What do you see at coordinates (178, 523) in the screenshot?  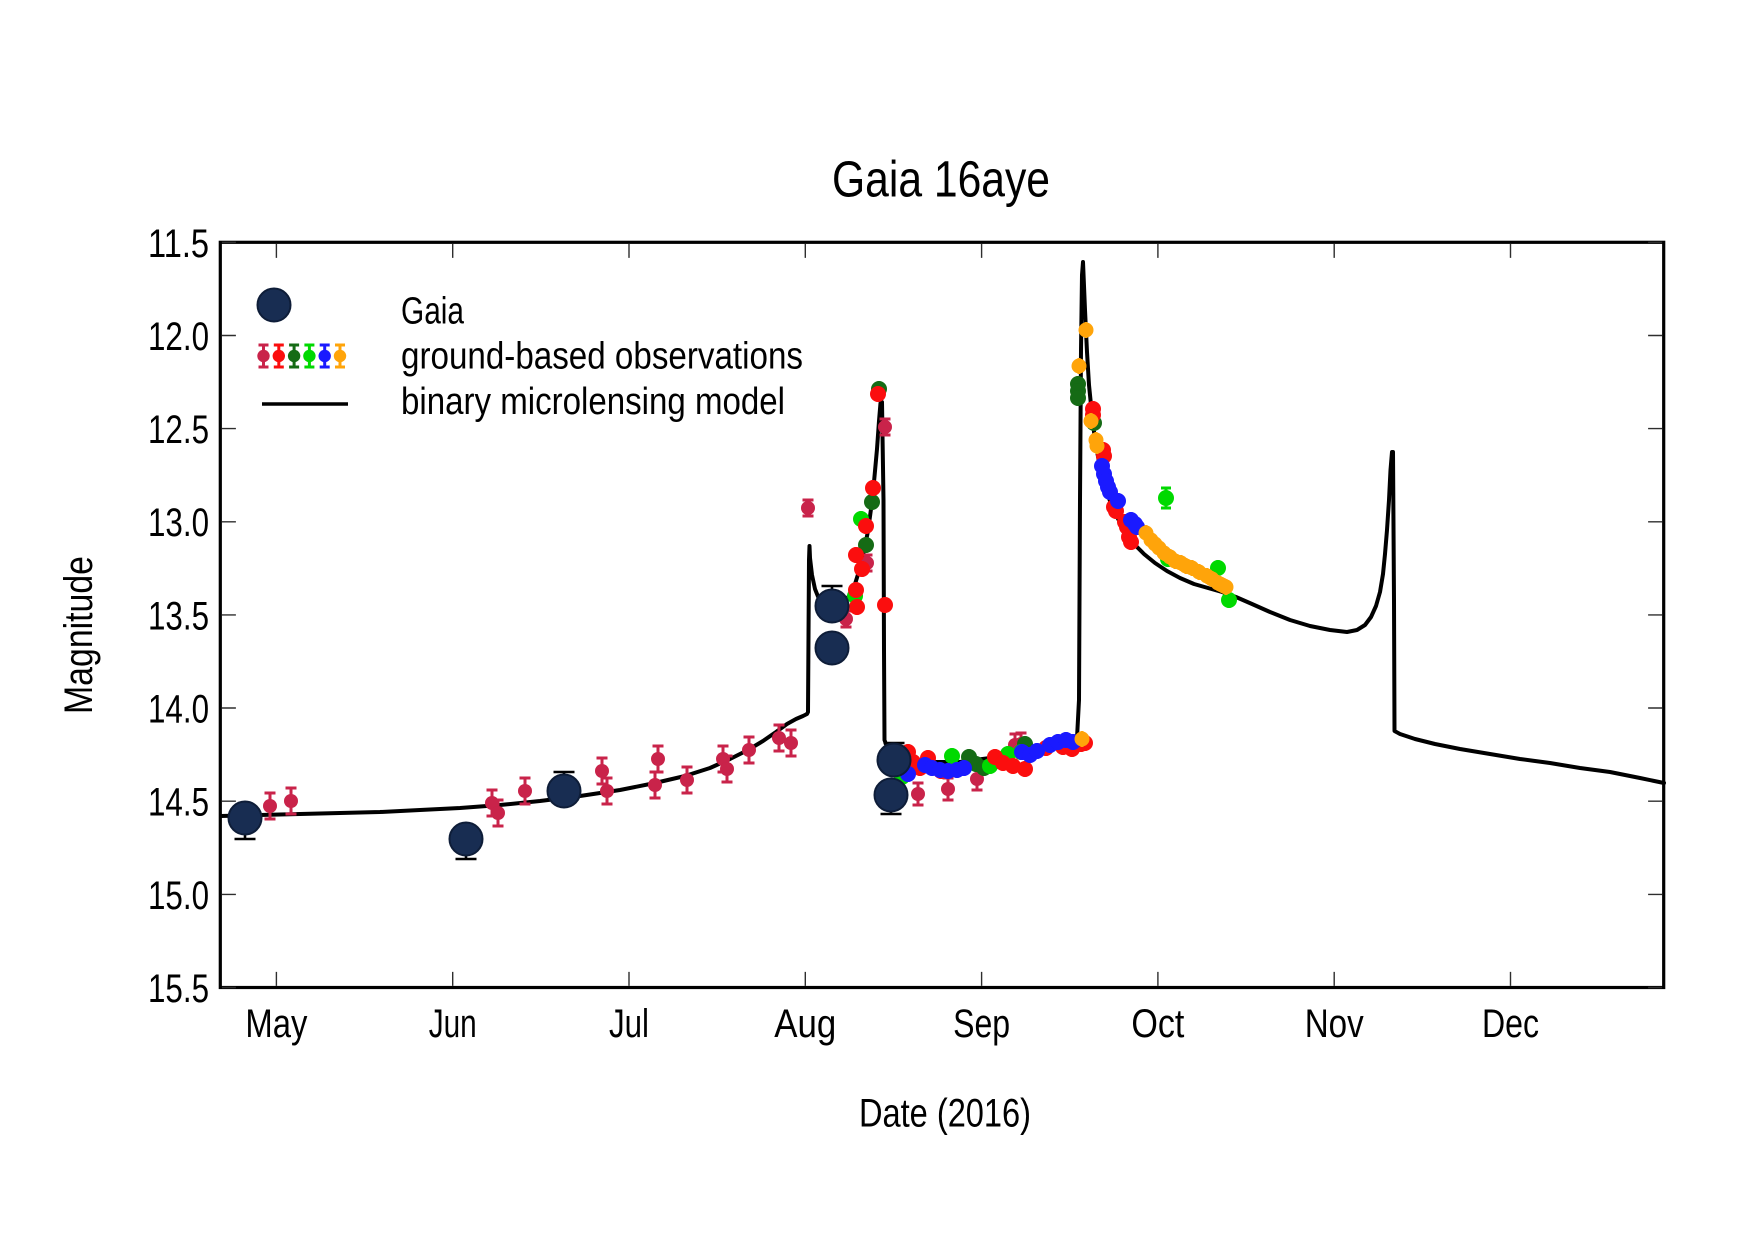 I see `svg-text: 13.0` at bounding box center [178, 523].